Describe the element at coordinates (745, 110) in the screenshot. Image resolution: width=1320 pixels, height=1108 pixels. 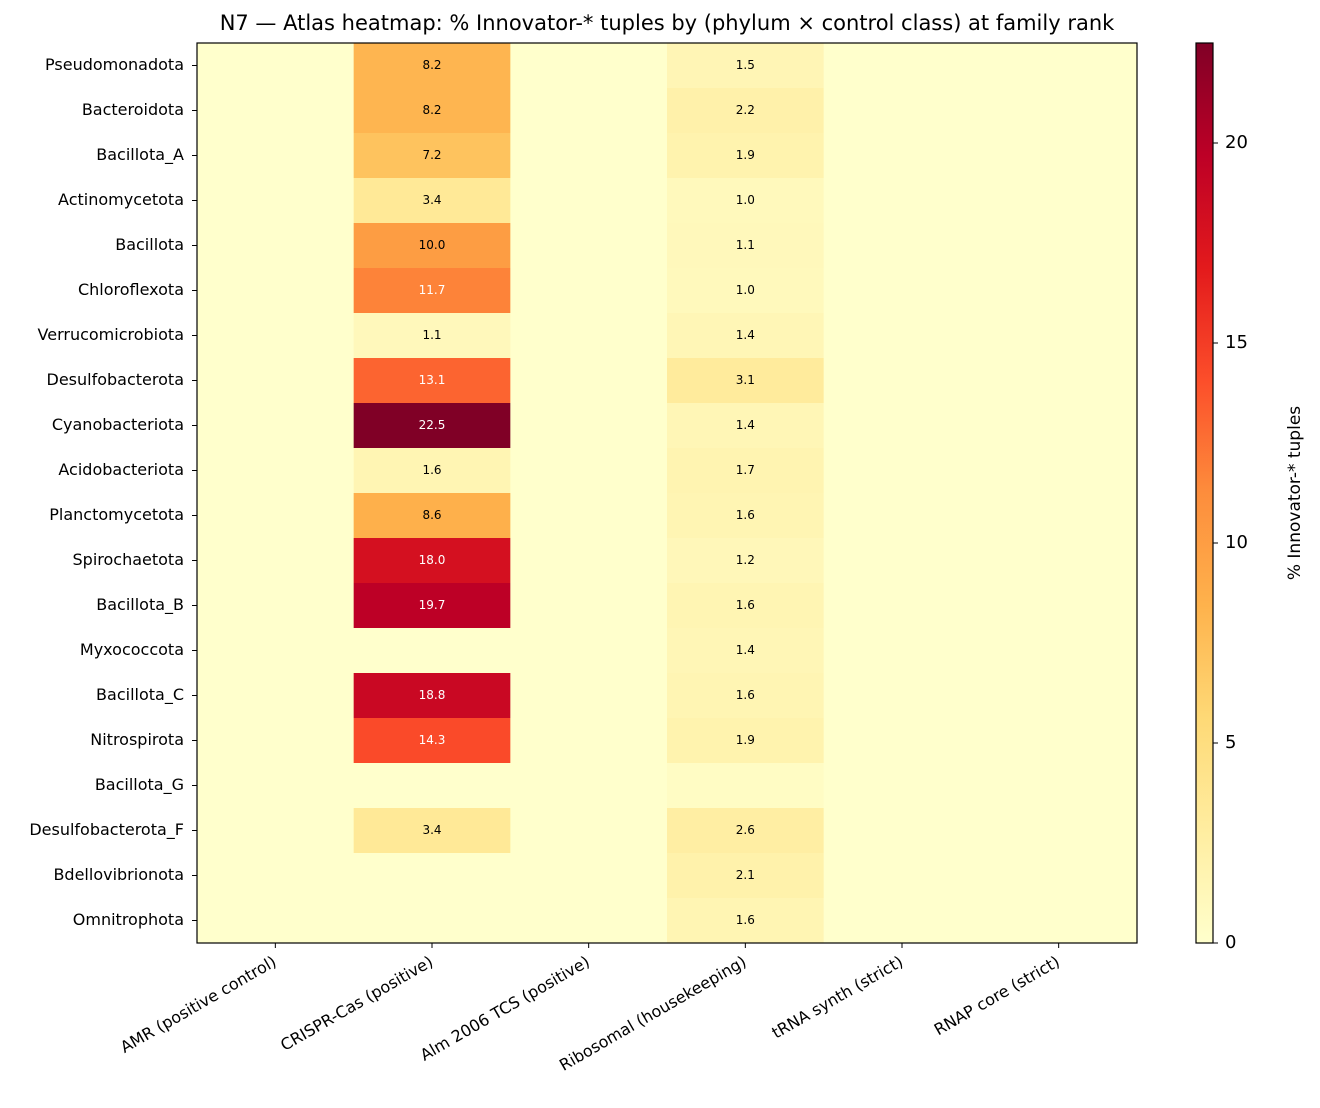
I see `cell-label: 2.2` at that location.